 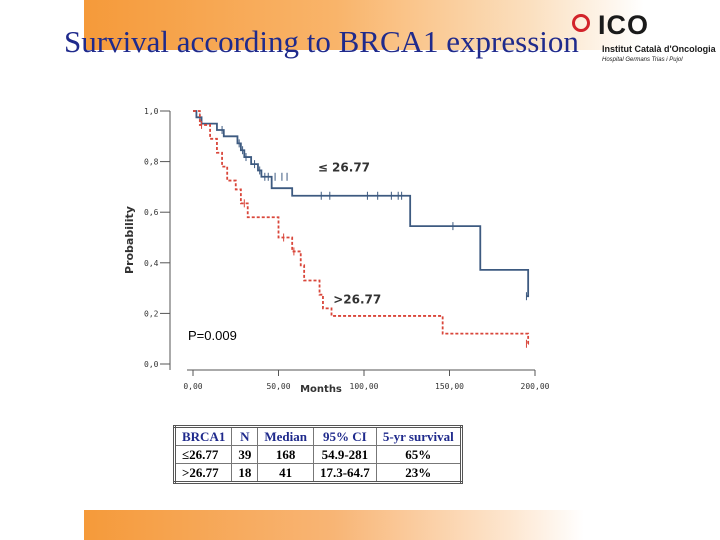 I want to click on y-tick-label: 0,4, so click(x=151, y=263).